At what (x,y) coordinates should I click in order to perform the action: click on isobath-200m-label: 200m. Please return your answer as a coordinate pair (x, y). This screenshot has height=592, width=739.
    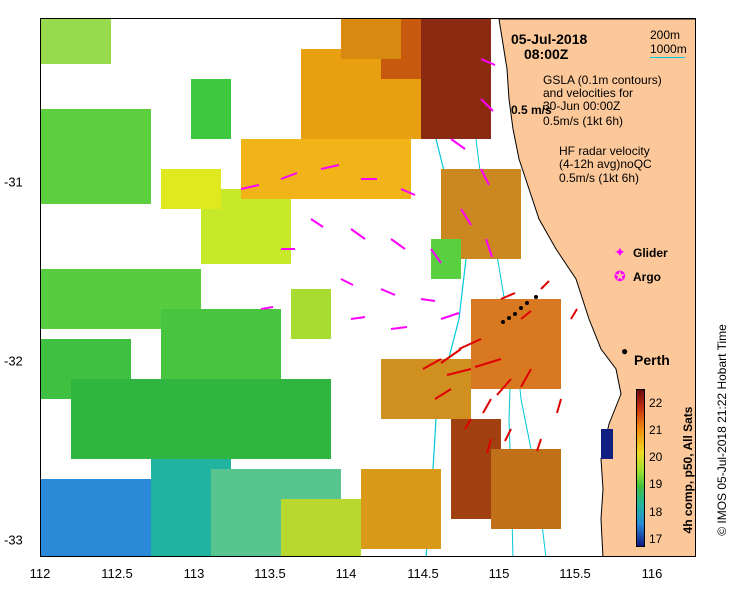
    Looking at the image, I should click on (665, 35).